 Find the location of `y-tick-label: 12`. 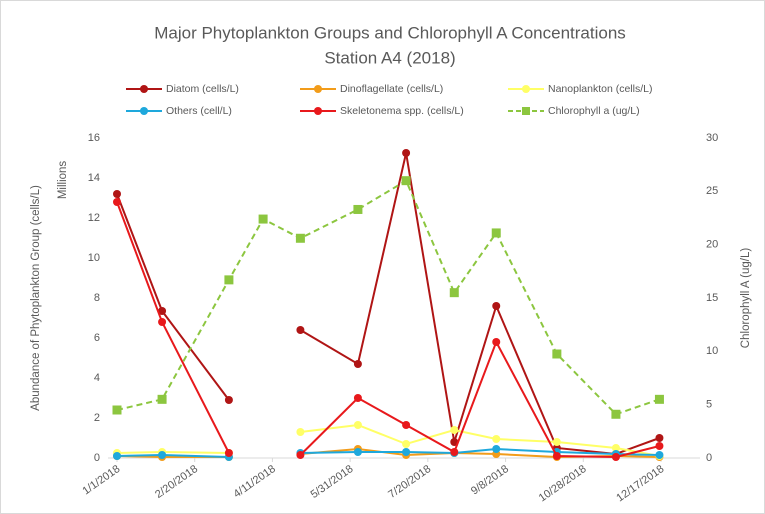

y-tick-label: 12 is located at coordinates (94, 218).